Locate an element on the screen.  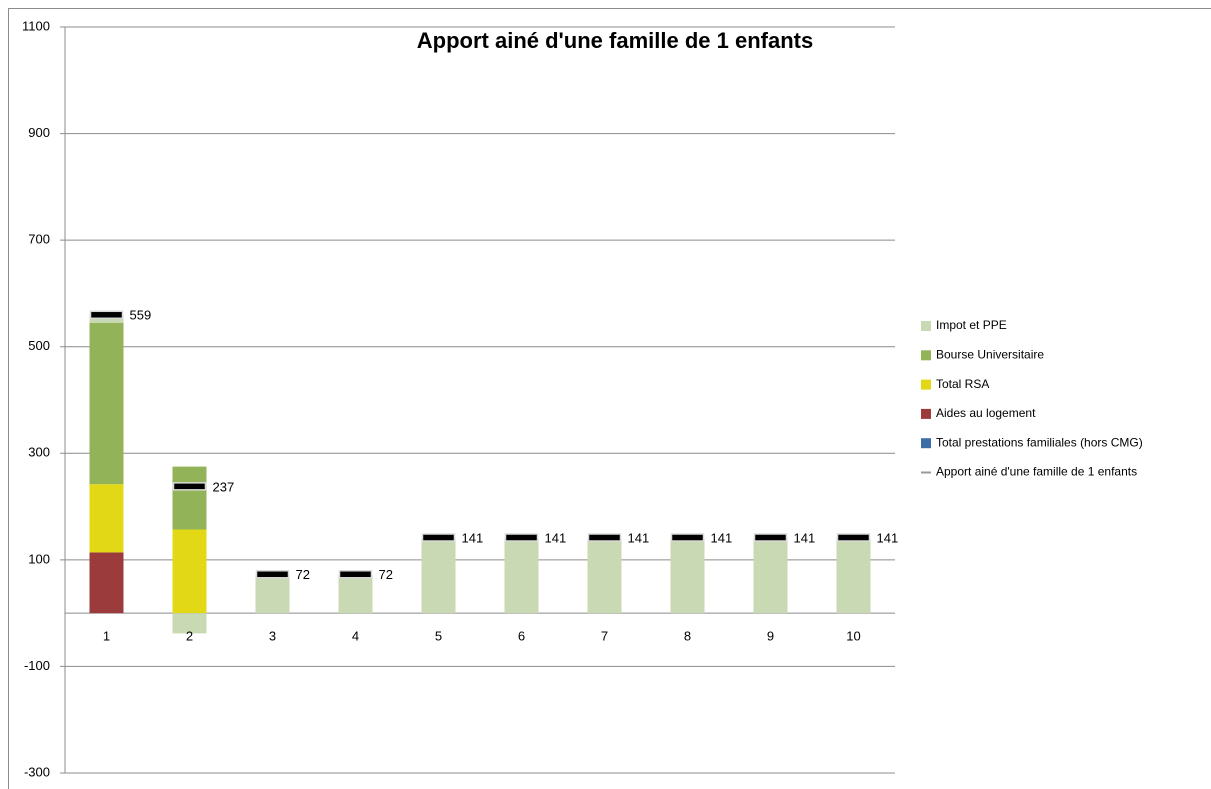
x-tick-label: 5 is located at coordinates (438, 635).